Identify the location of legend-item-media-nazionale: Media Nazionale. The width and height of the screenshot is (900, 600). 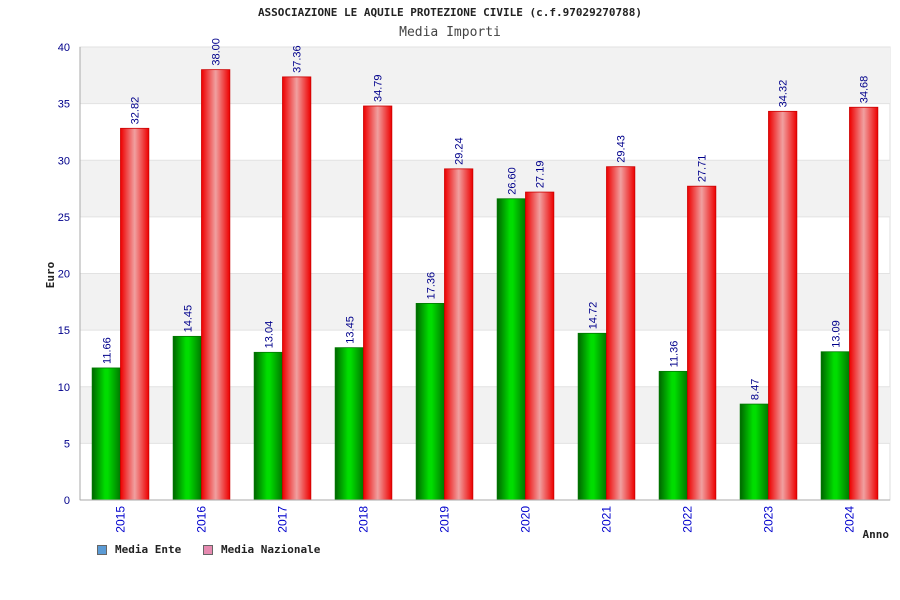
(261, 549).